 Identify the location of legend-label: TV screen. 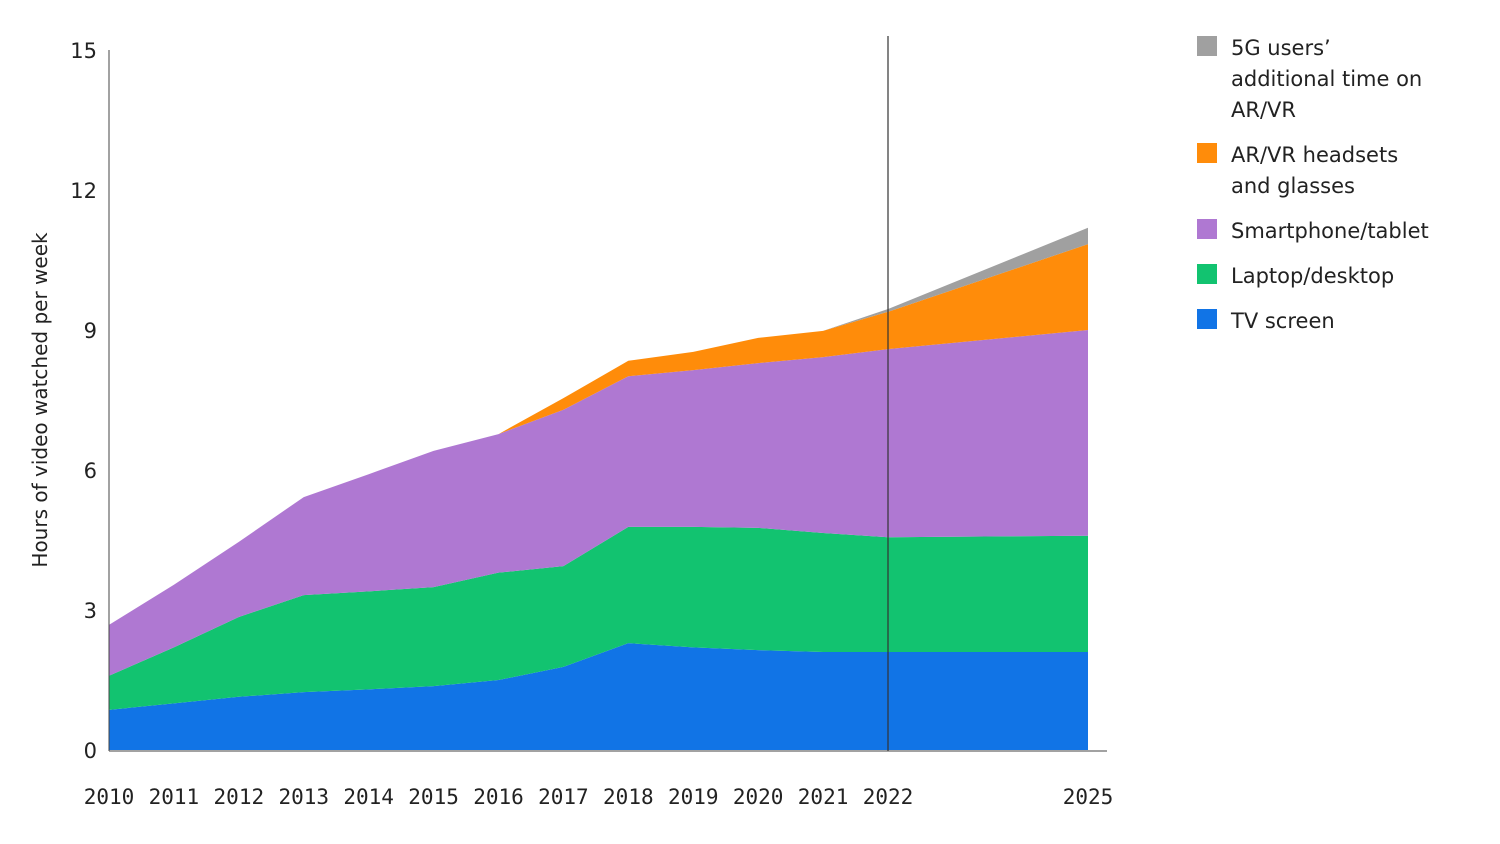
(1283, 321).